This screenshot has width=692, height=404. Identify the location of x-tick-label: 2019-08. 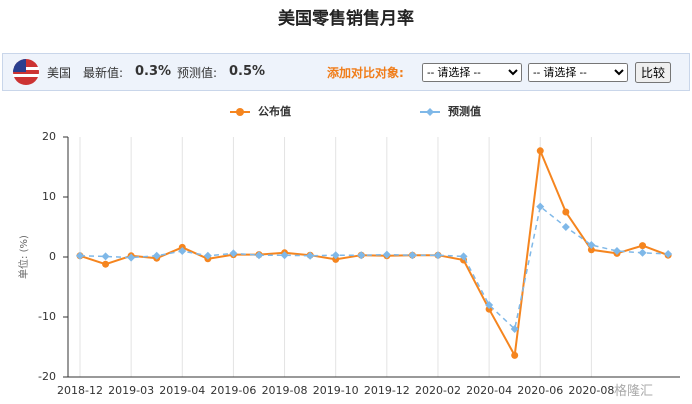
(285, 390).